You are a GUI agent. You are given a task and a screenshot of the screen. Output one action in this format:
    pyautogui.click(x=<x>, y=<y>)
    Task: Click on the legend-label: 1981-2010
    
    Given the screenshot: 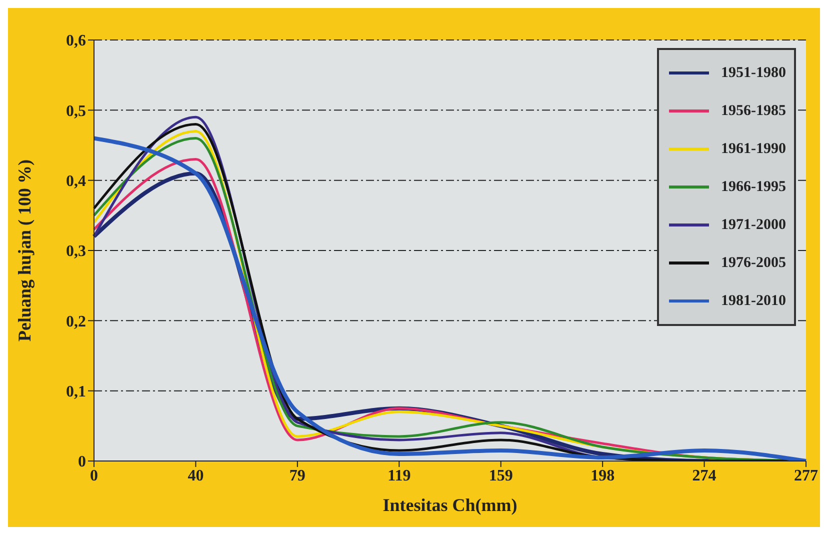 What is the action you would take?
    pyautogui.click(x=753, y=301)
    